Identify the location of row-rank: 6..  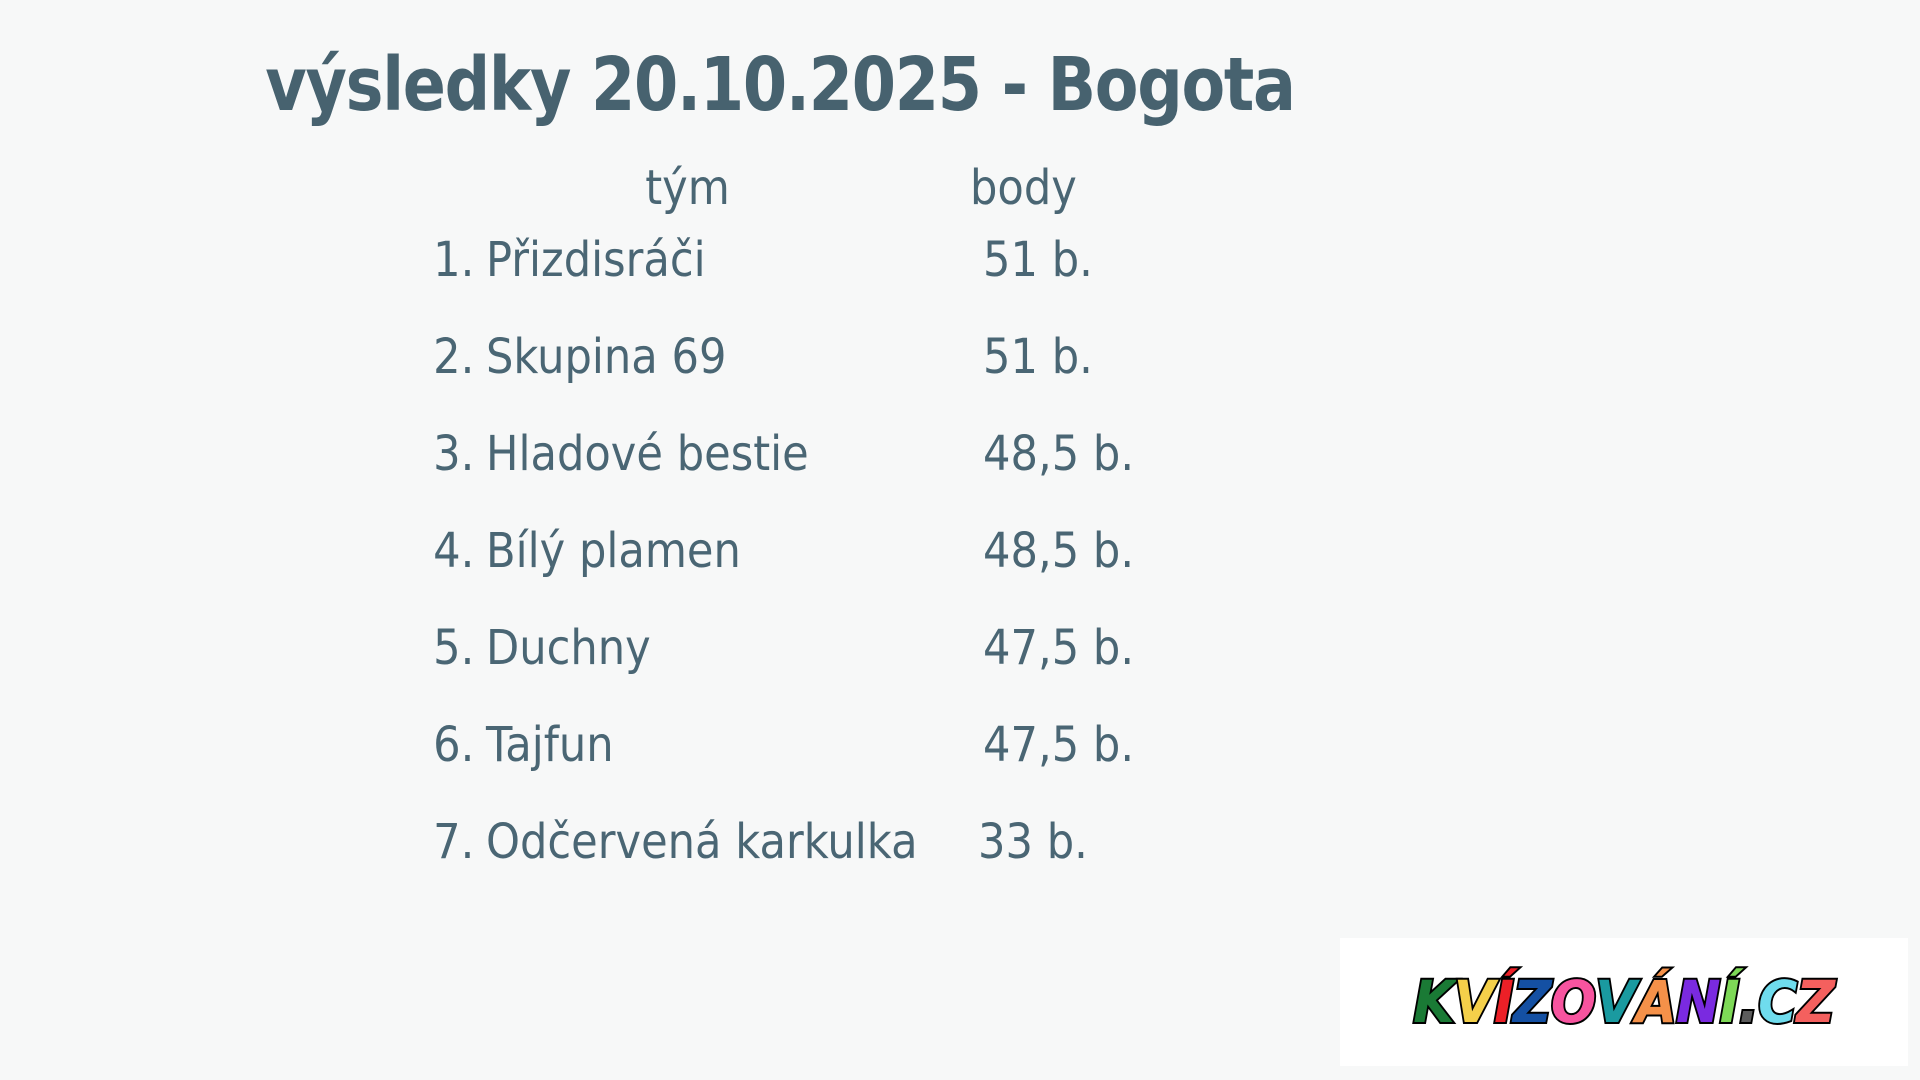
(454, 745).